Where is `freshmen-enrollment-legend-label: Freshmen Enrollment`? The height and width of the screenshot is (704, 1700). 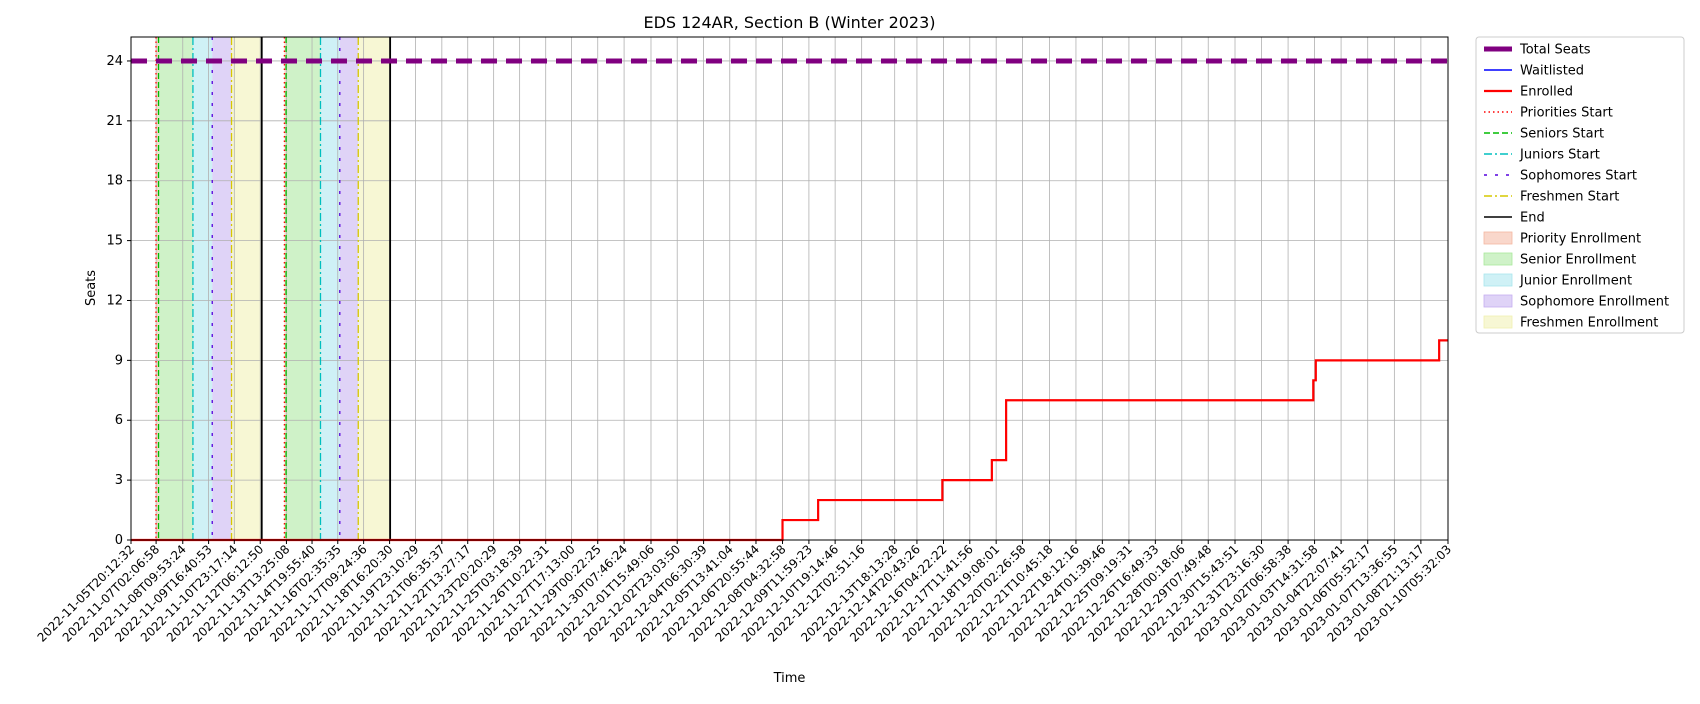 freshmen-enrollment-legend-label: Freshmen Enrollment is located at coordinates (1589, 323).